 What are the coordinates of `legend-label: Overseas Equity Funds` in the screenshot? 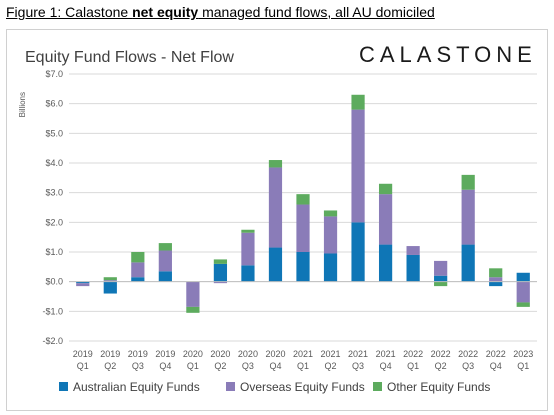 It's located at (302, 387).